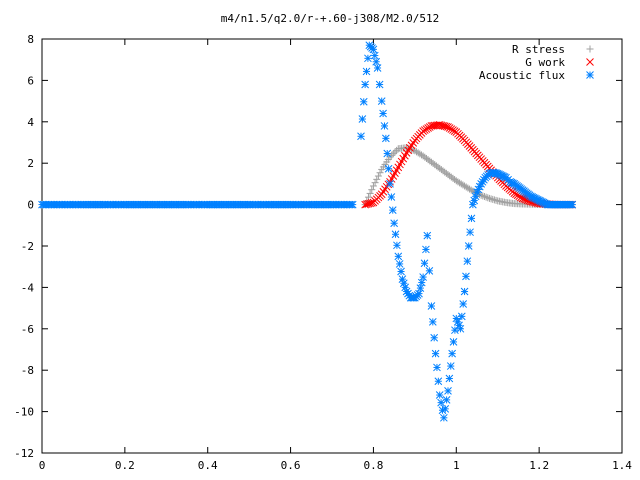  What do you see at coordinates (291, 465) in the screenshot?
I see `x-tick-label: 0.6` at bounding box center [291, 465].